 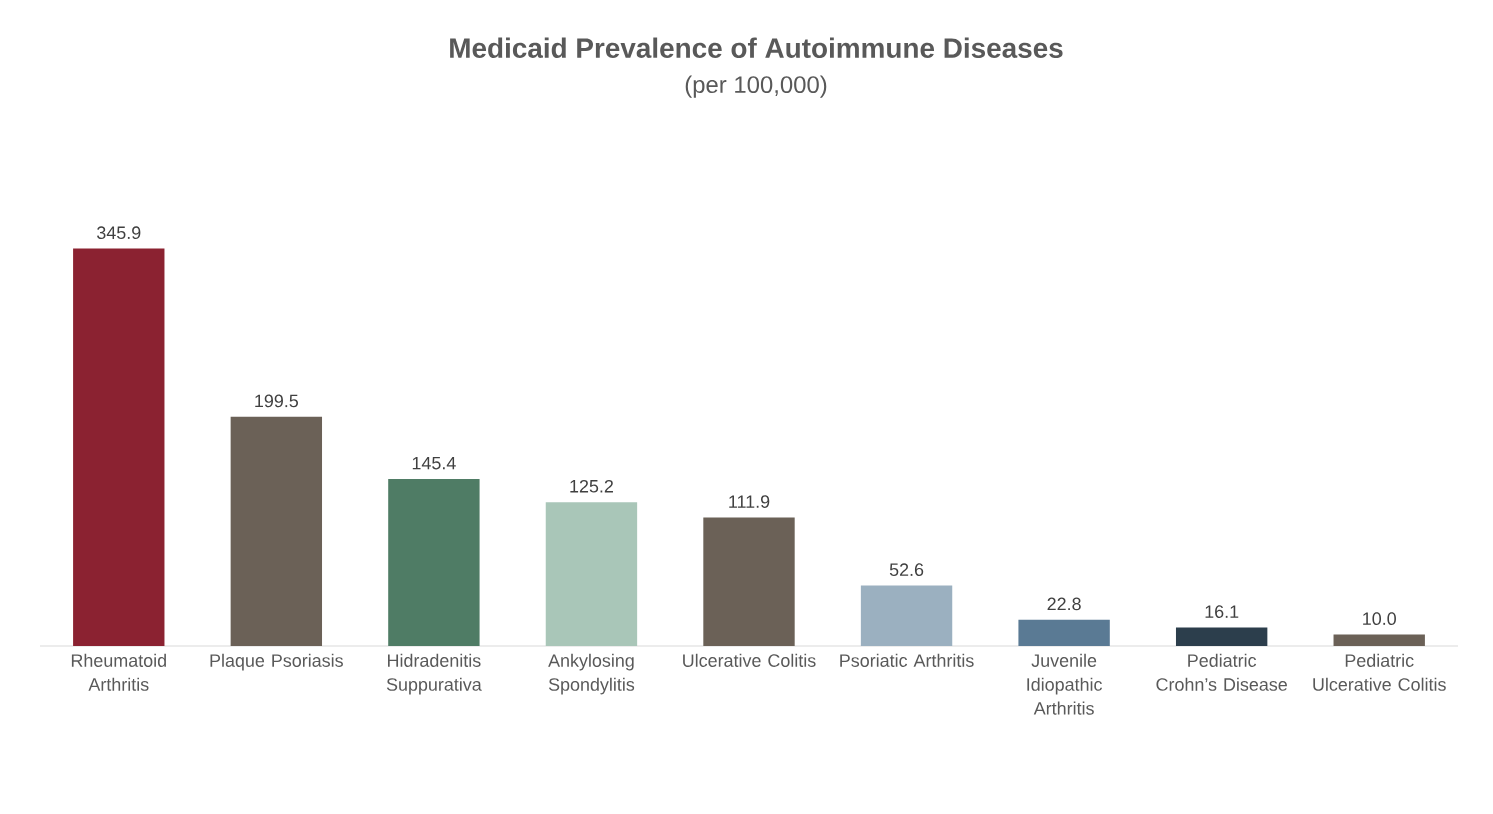 I want to click on data-label: 125.2, so click(x=591, y=486).